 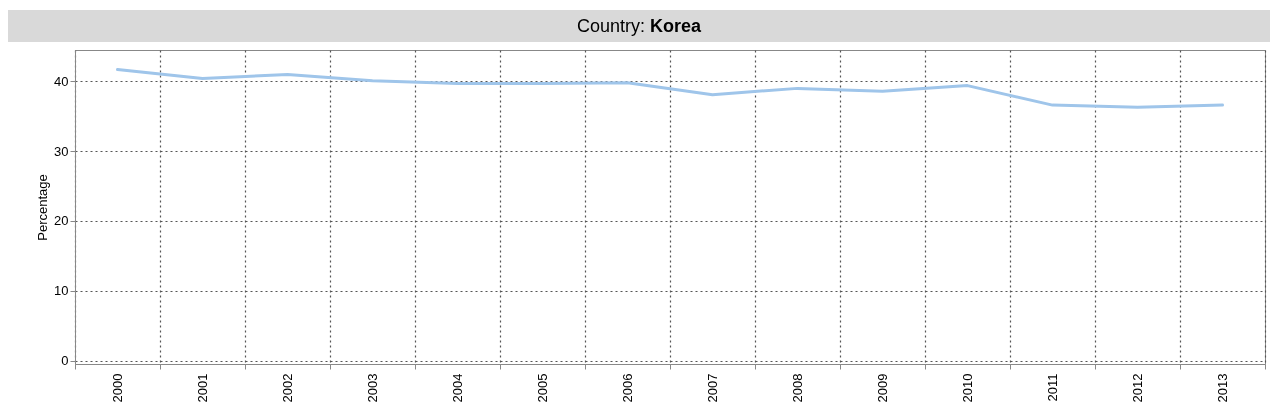 I want to click on x-tick-label: 2011, so click(x=1052, y=387).